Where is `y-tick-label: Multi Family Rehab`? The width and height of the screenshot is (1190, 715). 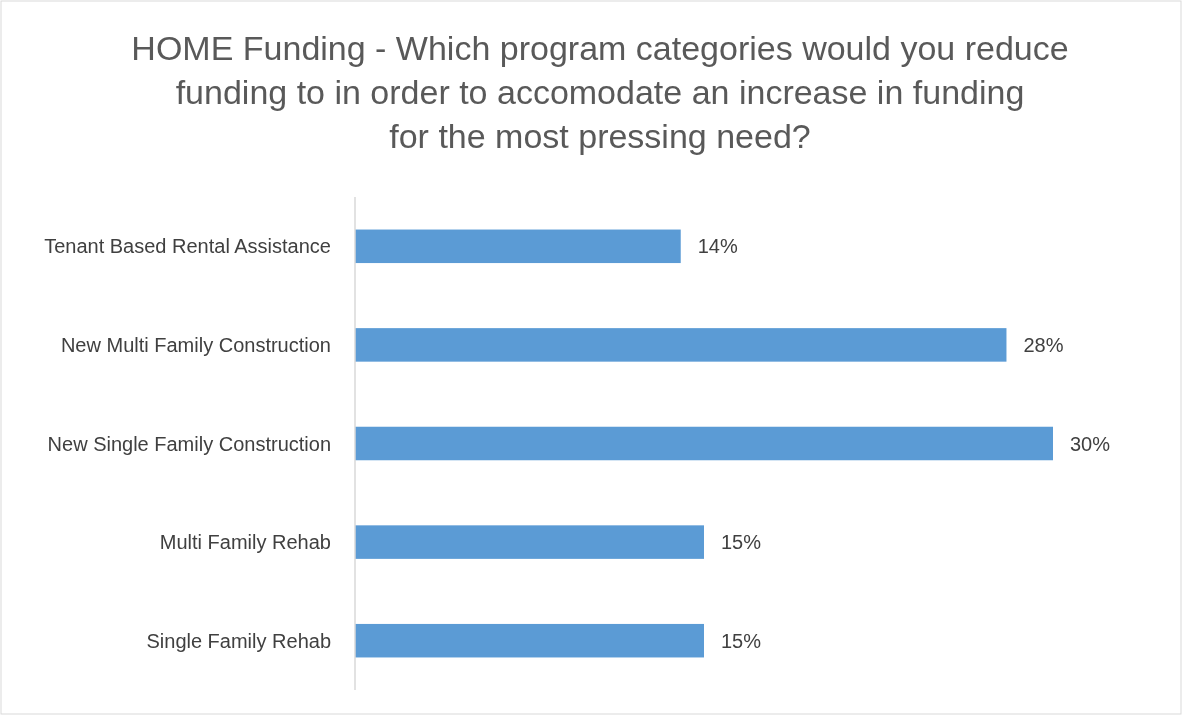
y-tick-label: Multi Family Rehab is located at coordinates (245, 542).